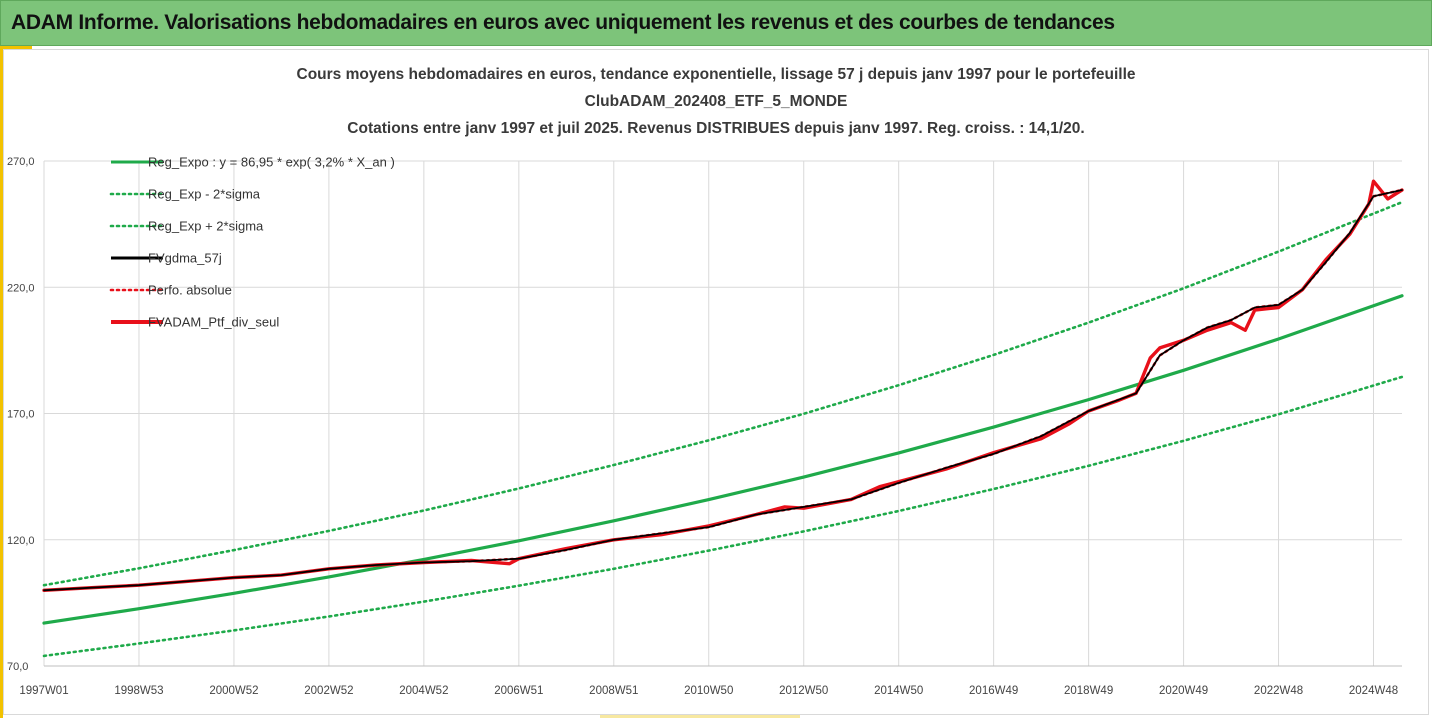  Describe the element at coordinates (1088, 691) in the screenshot. I see `x-tick-label: 2018W49` at that location.